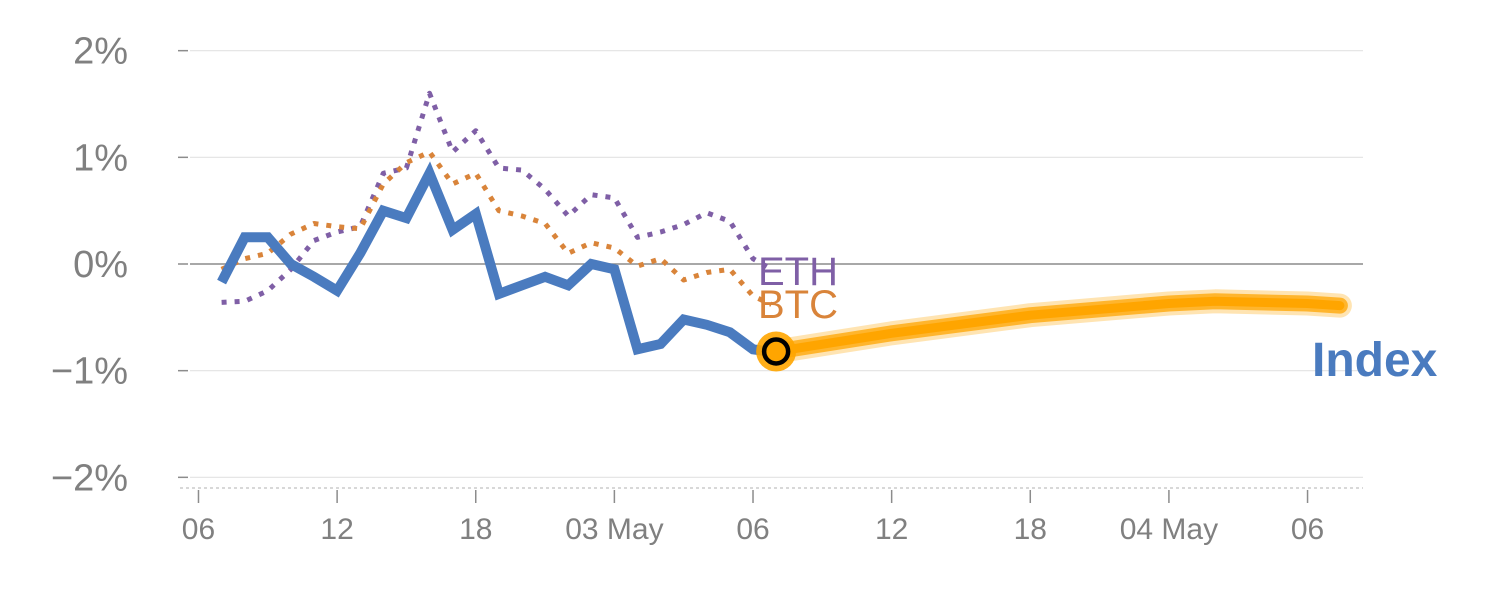 This screenshot has height=600, width=1500. Describe the element at coordinates (614, 529) in the screenshot. I see `x-tick-label: 03 May` at that location.